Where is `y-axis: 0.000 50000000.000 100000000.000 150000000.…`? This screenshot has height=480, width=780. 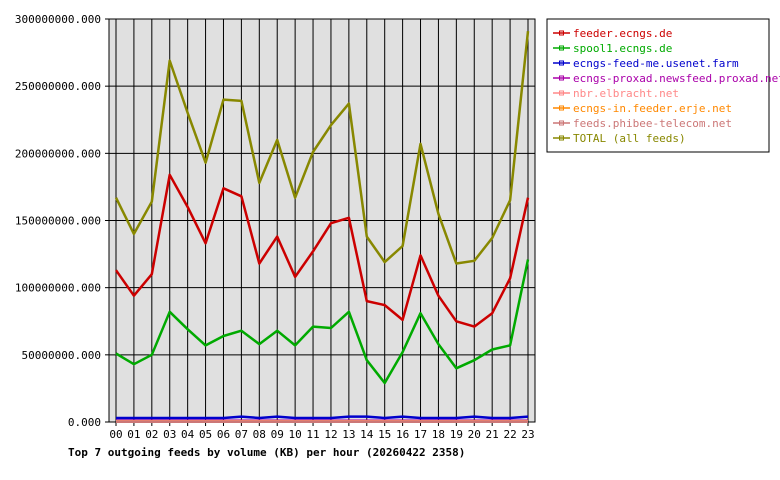
y-axis: 0.000 50000000.000 100000000.000 150000000.… is located at coordinates (62, 221).